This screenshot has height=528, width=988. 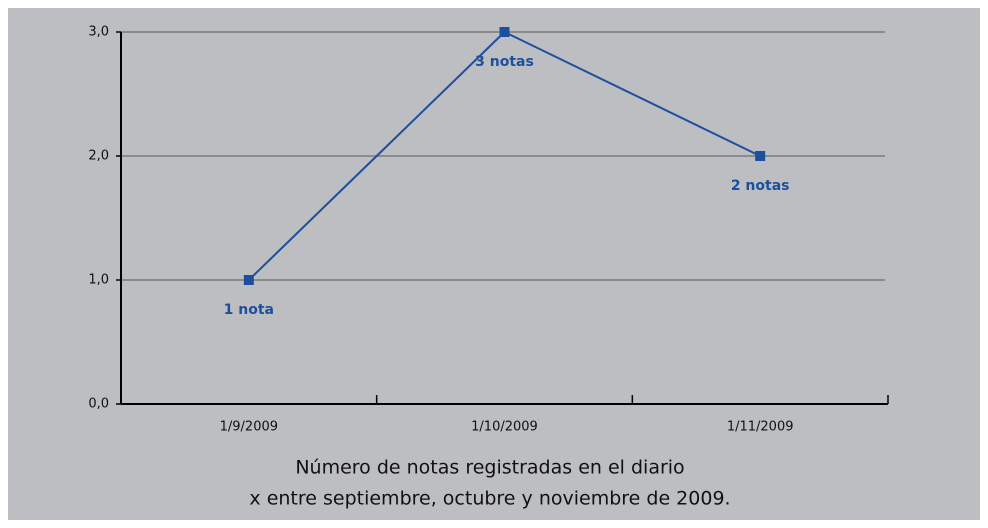 What do you see at coordinates (760, 186) in the screenshot?
I see `data-label: 2 notas` at bounding box center [760, 186].